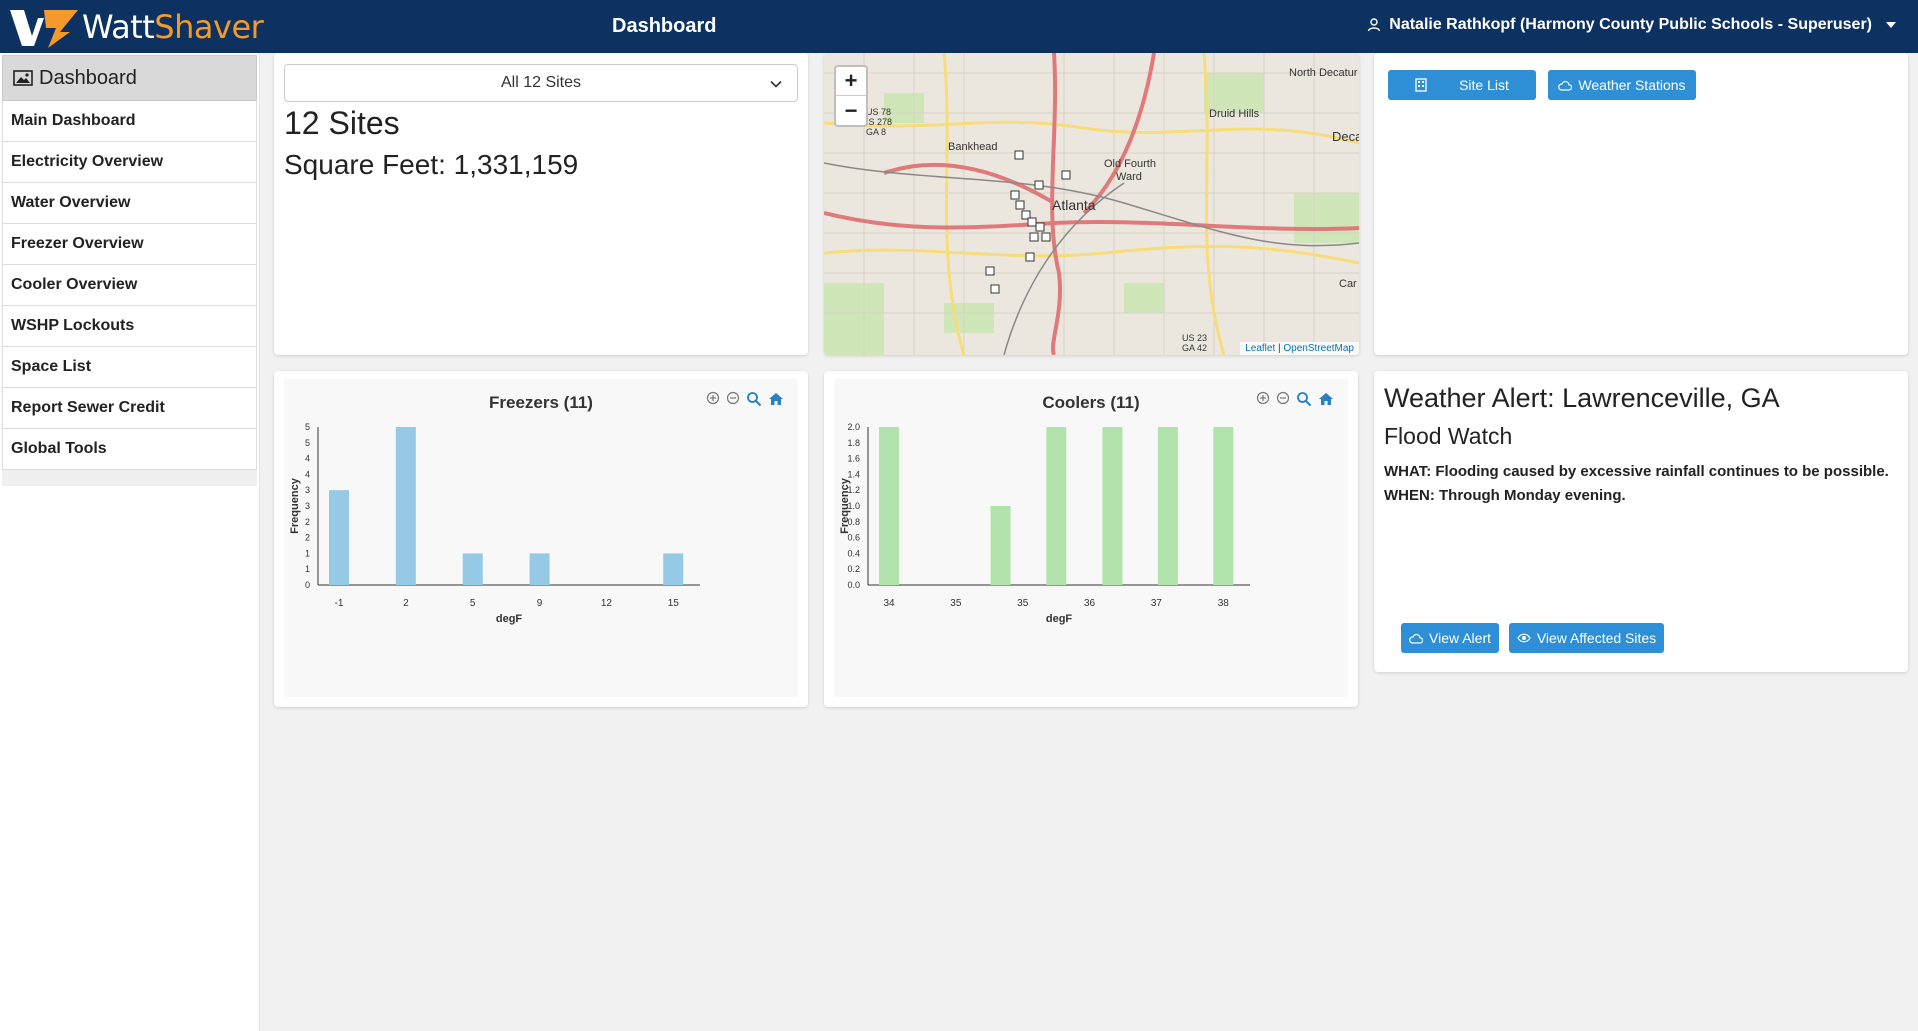 Image resolution: width=1918 pixels, height=1031 pixels. I want to click on page-title: Dashboard, so click(664, 26).